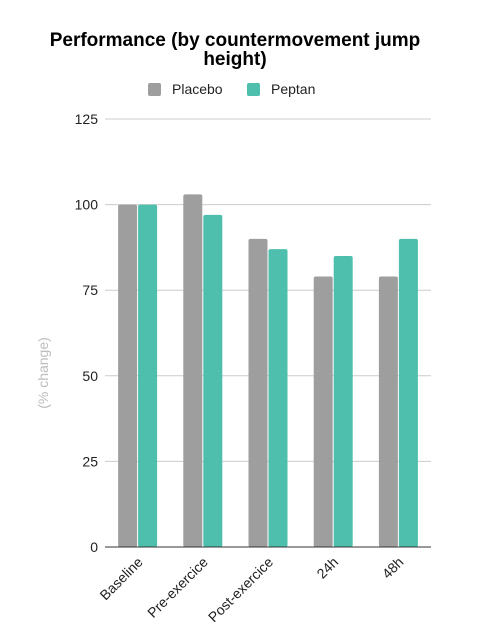 The width and height of the screenshot is (501, 640). Describe the element at coordinates (240, 589) in the screenshot. I see `x-tick-label: Post-exercice` at that location.